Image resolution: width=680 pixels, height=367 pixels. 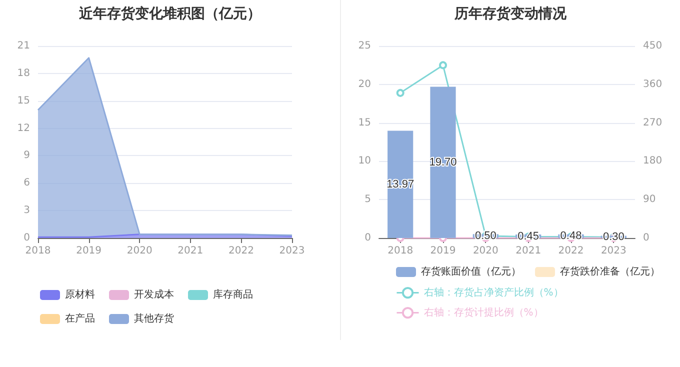 I want to click on legend-label: 右轴：存货计提比例（%）, so click(x=484, y=312).